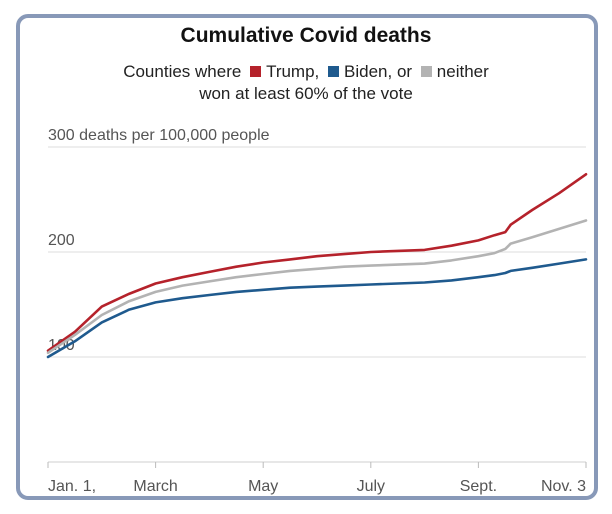 The height and width of the screenshot is (514, 612). Describe the element at coordinates (334, 71) in the screenshot. I see `legend-swatch-biden` at that location.